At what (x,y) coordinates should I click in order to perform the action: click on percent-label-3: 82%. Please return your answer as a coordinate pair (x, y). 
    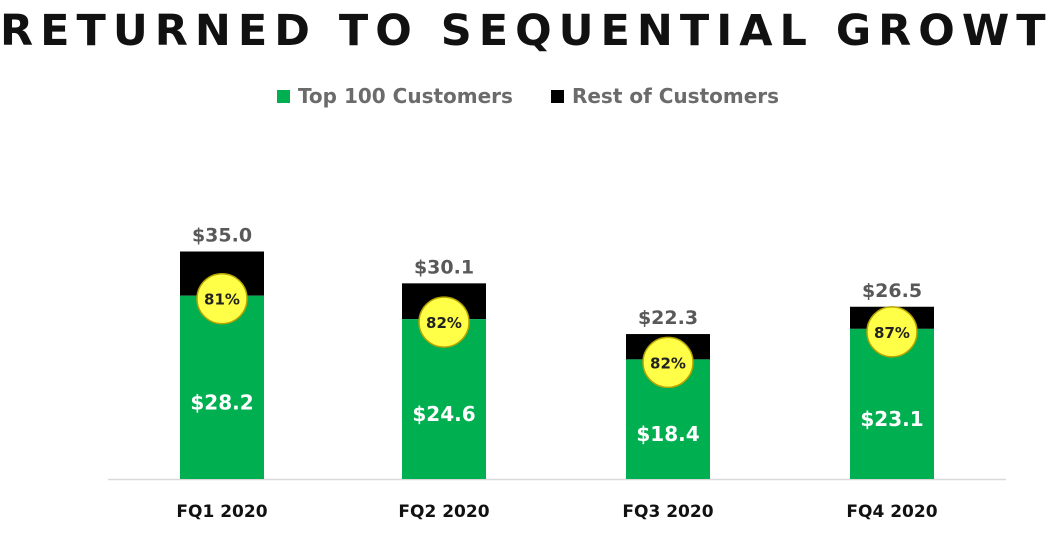
    Looking at the image, I should click on (668, 363).